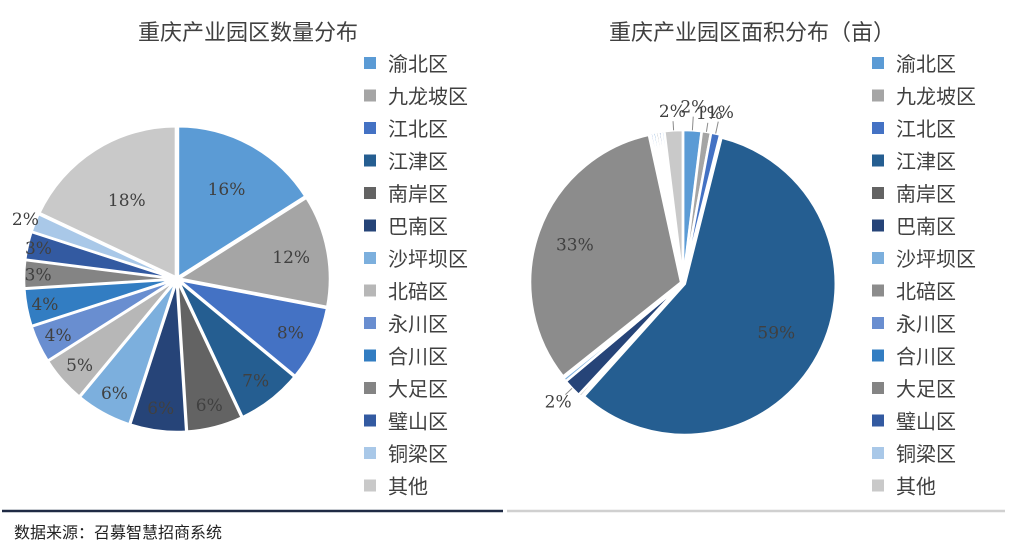  What do you see at coordinates (118, 532) in the screenshot?
I see `source-note: 数据来源：召募智慧招商系统` at bounding box center [118, 532].